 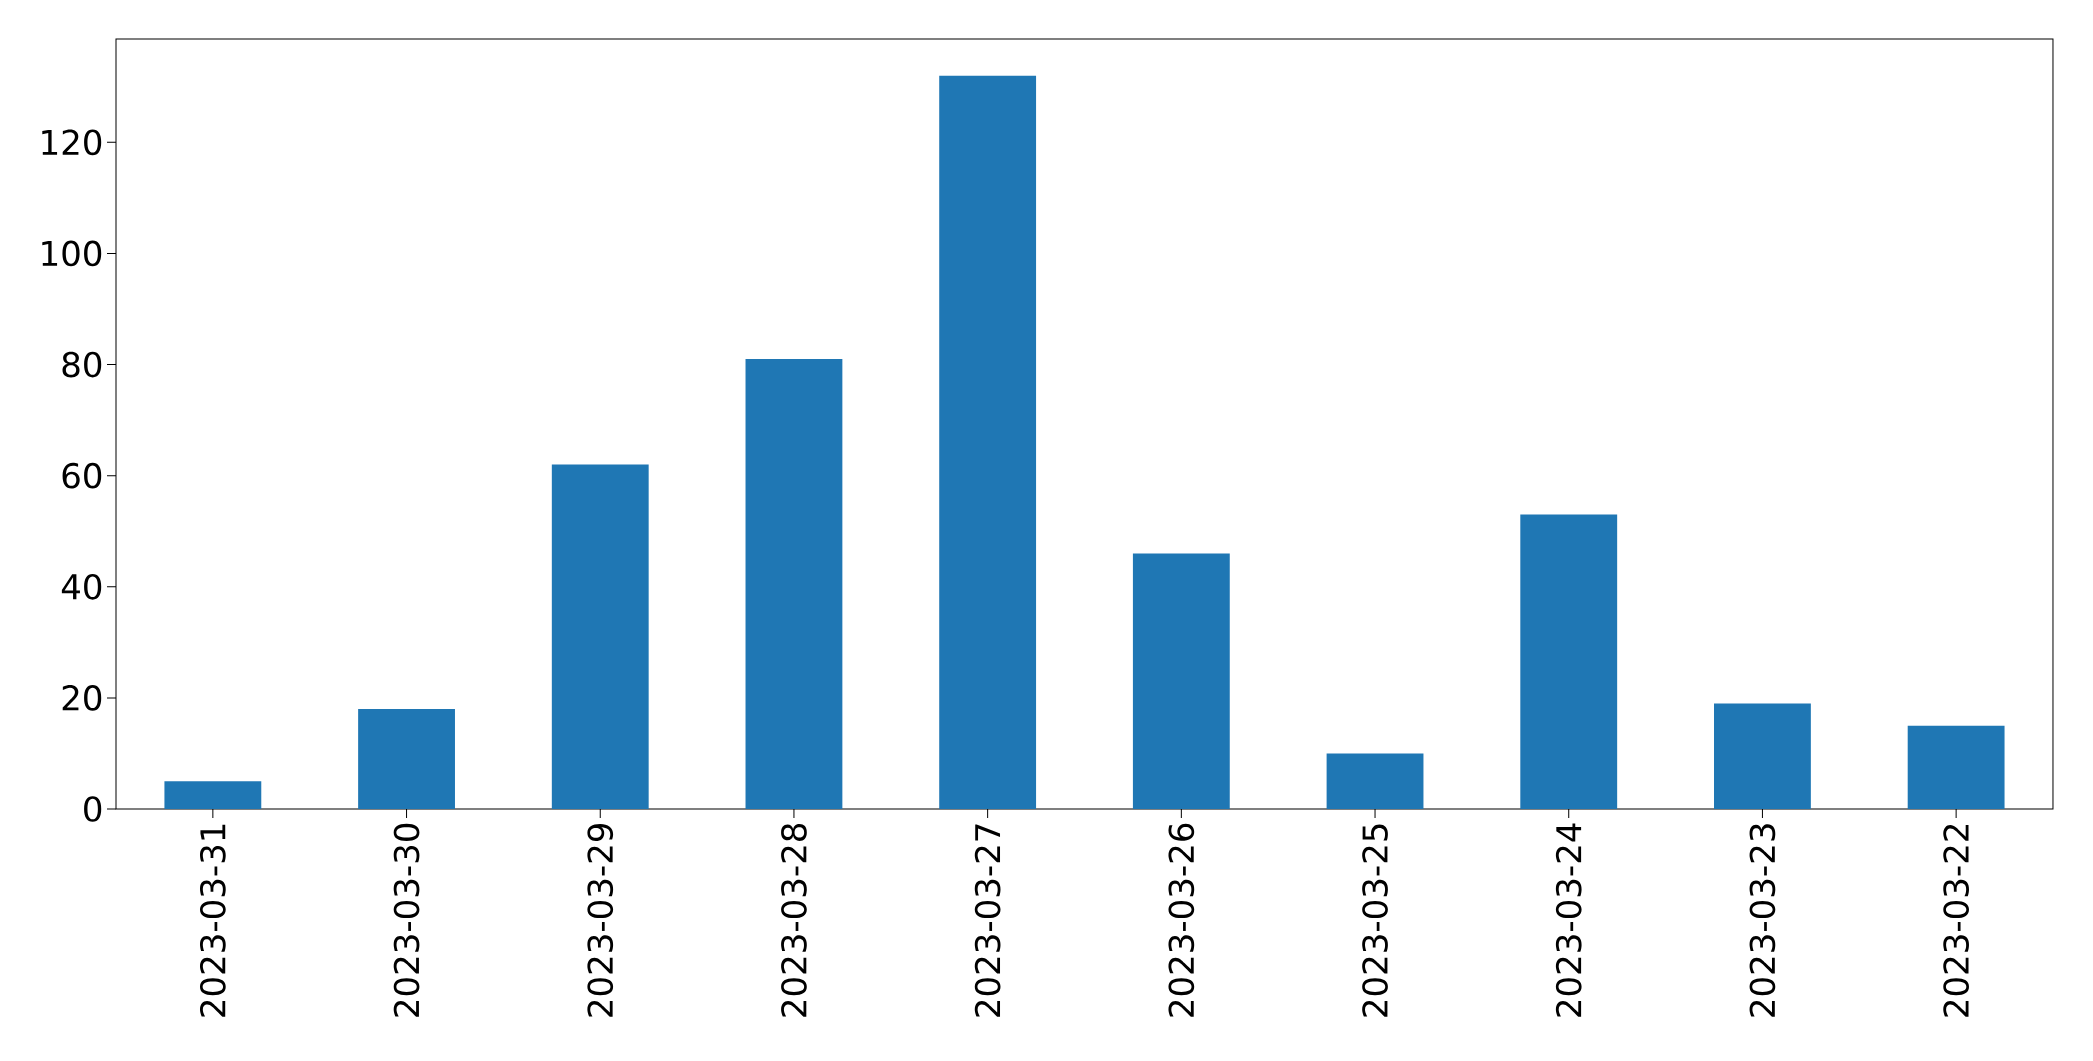 I want to click on y-tick-label: 40, so click(x=81, y=586).